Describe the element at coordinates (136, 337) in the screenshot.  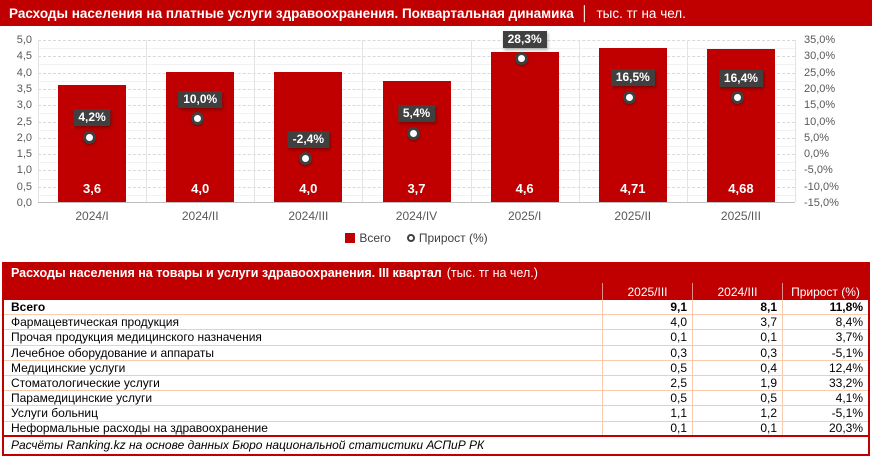
I see `row-label: Прочая продукция медицинского назначения` at that location.